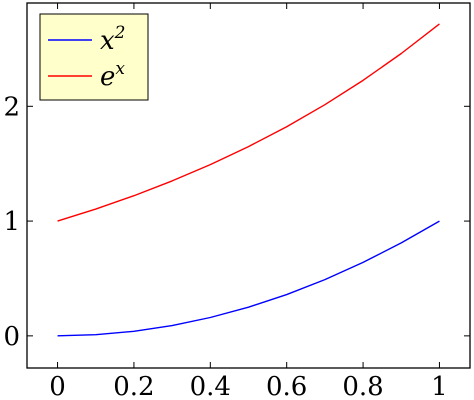 Image resolution: width=474 pixels, height=400 pixels. What do you see at coordinates (286, 386) in the screenshot?
I see `x-tick-label: 0.6` at bounding box center [286, 386].